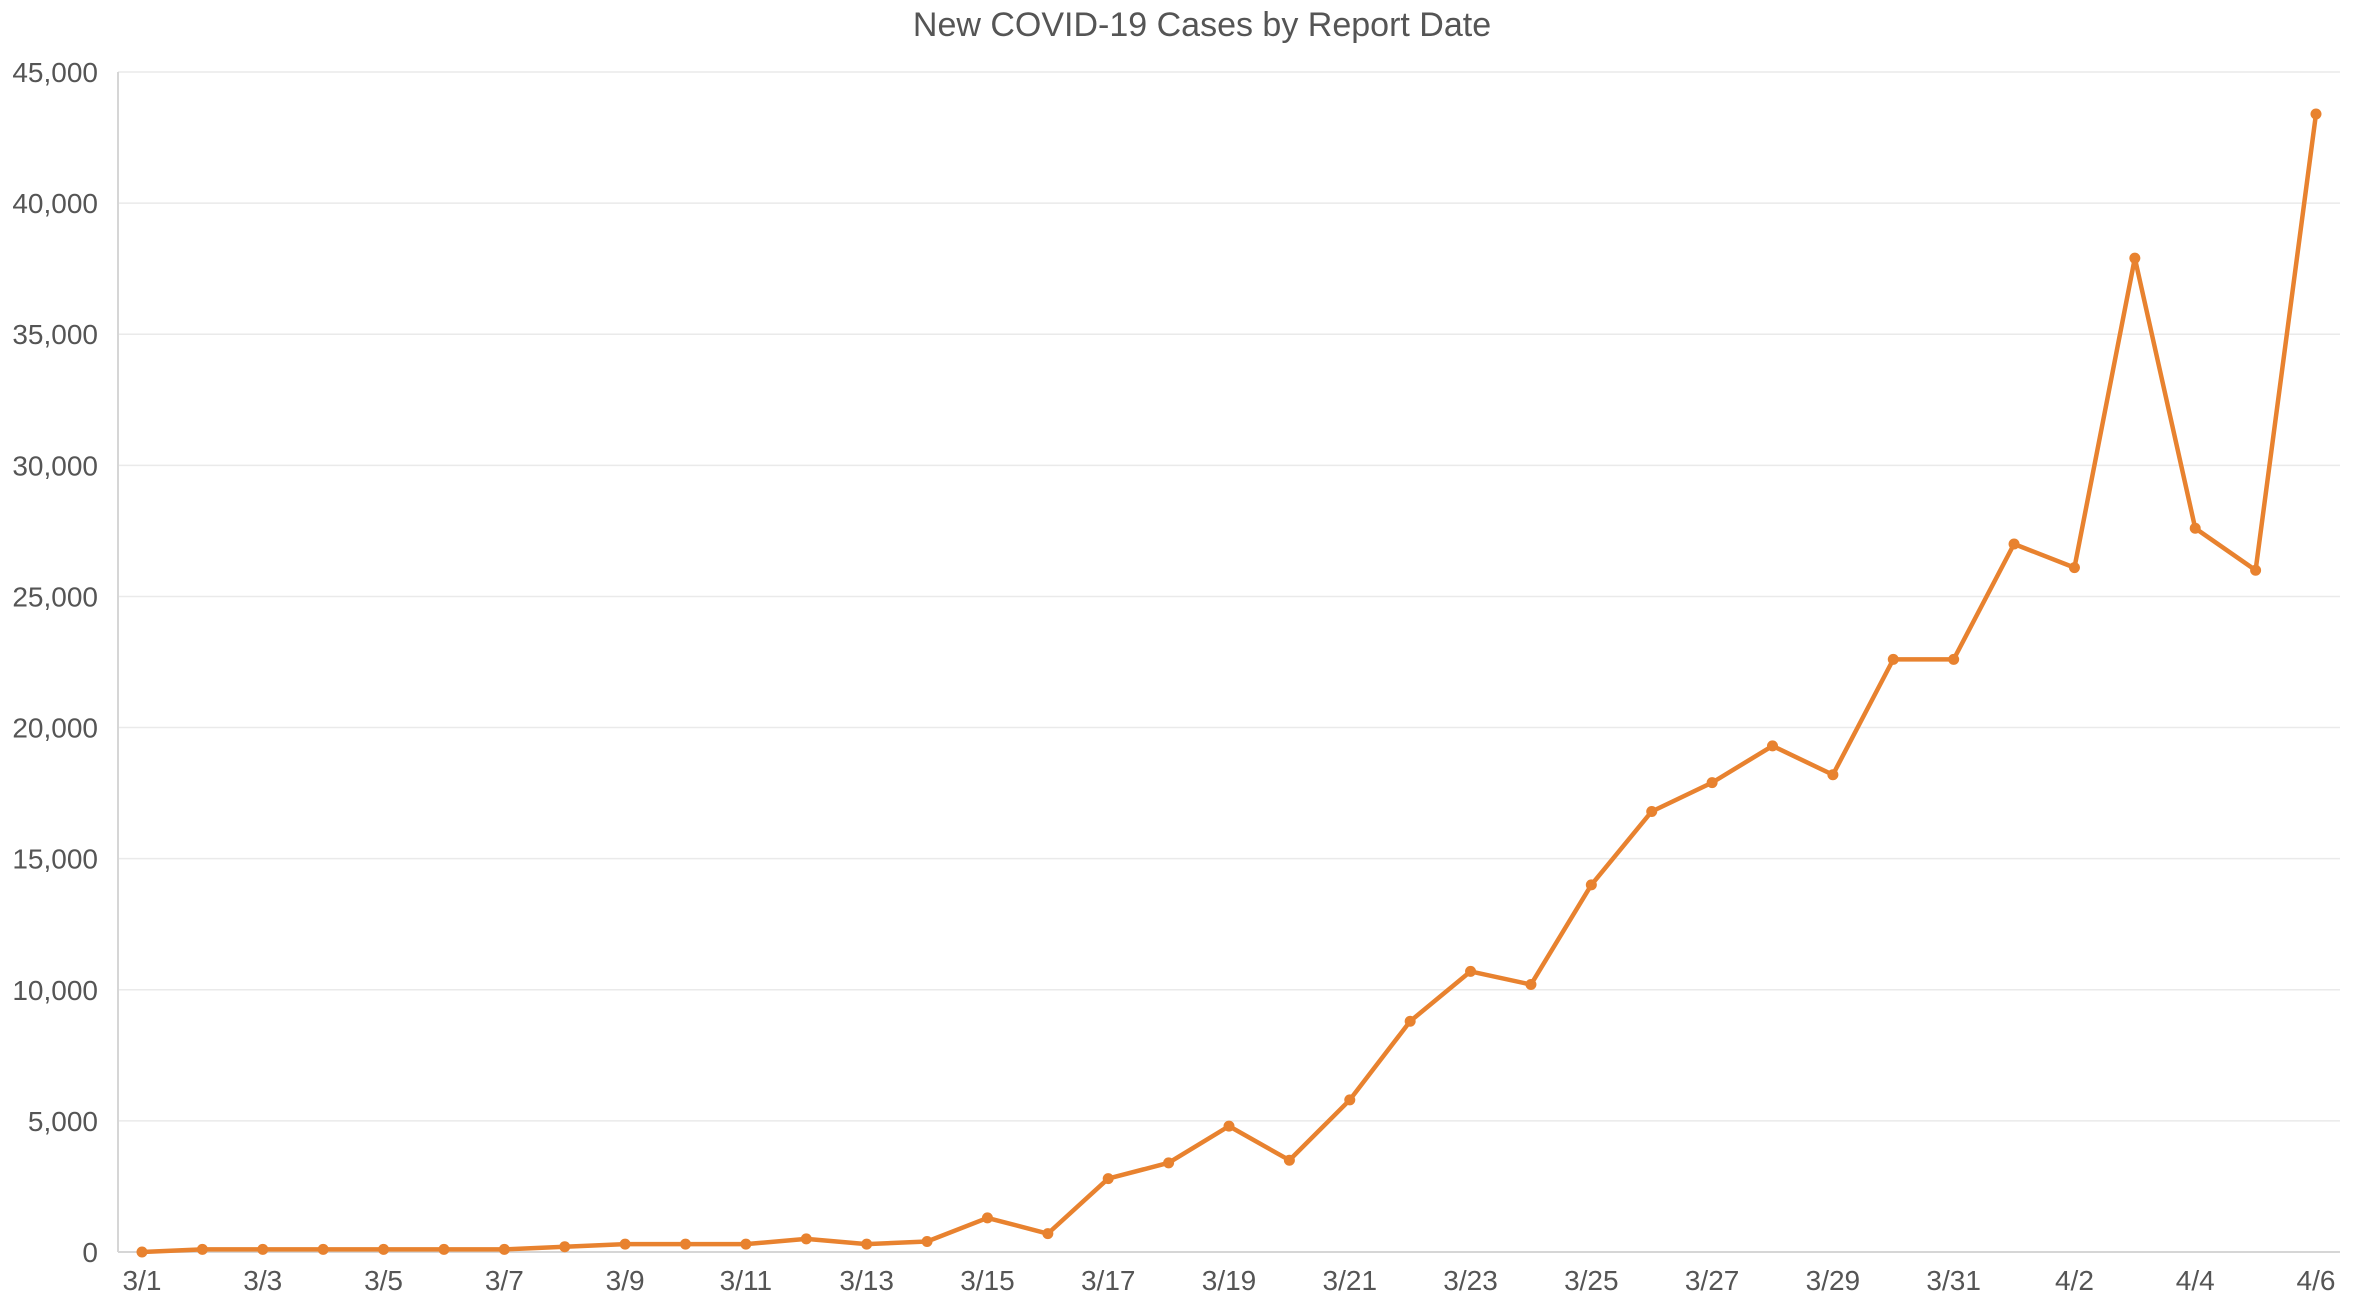 This screenshot has height=1306, width=2374. Describe the element at coordinates (55, 203) in the screenshot. I see `y-tick-label: 40,000` at that location.